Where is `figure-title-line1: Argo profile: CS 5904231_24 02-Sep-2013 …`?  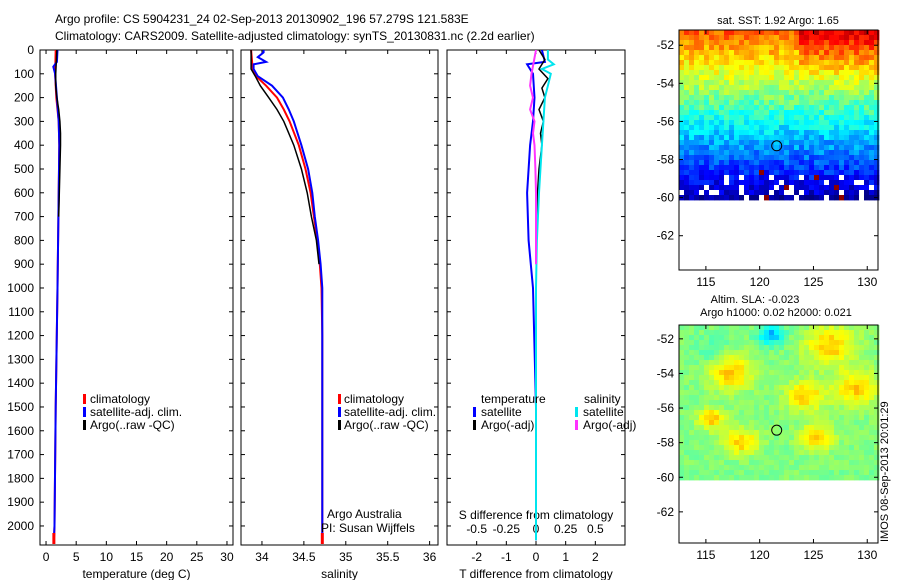 figure-title-line1: Argo profile: CS 5904231_24 02-Sep-2013 … is located at coordinates (262, 19).